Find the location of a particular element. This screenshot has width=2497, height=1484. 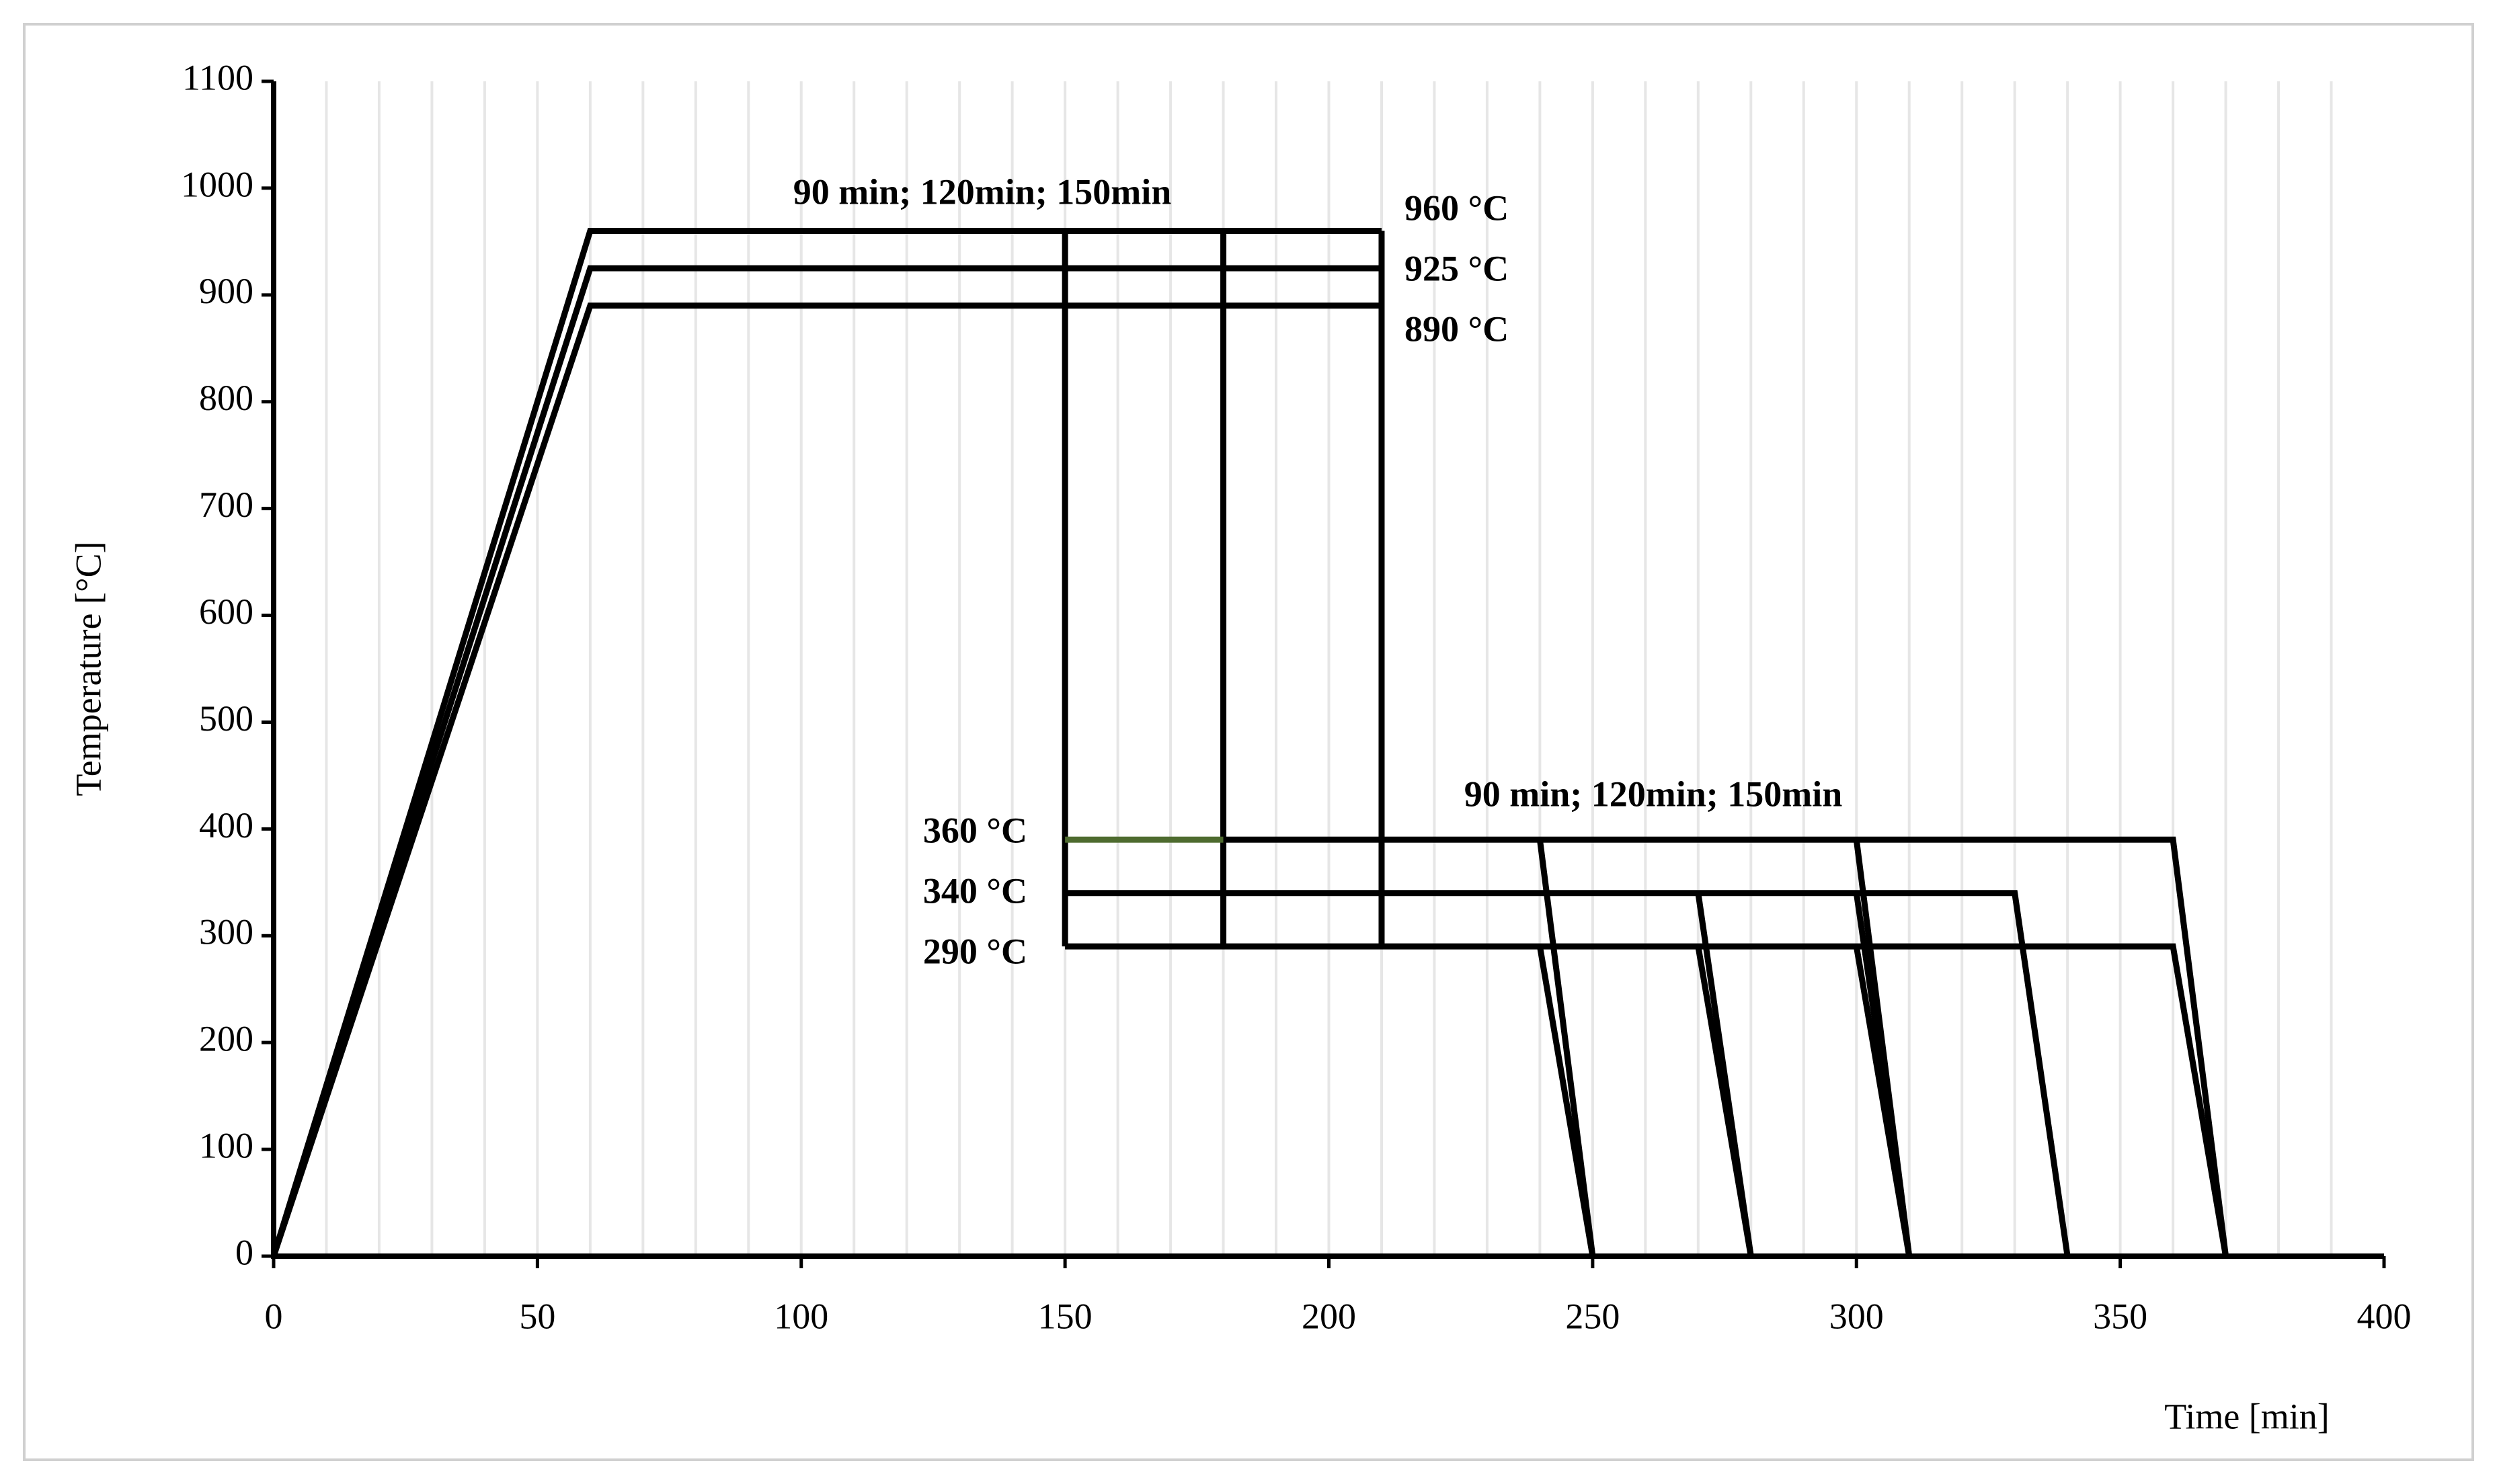

y-tick-label: 500 is located at coordinates (226, 718).